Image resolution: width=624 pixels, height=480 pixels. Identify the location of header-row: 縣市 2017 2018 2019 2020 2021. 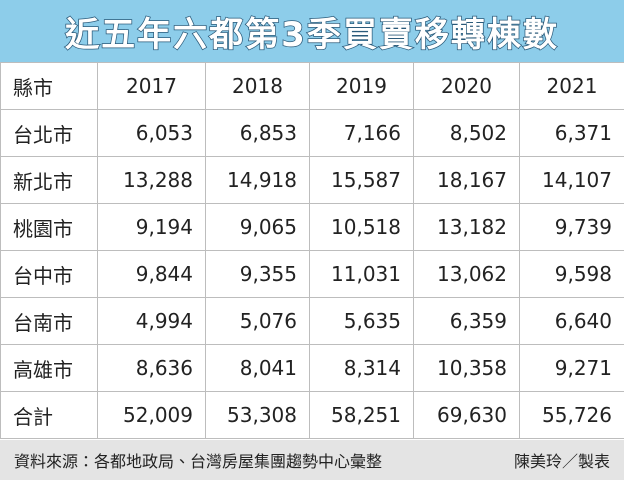
(312, 86).